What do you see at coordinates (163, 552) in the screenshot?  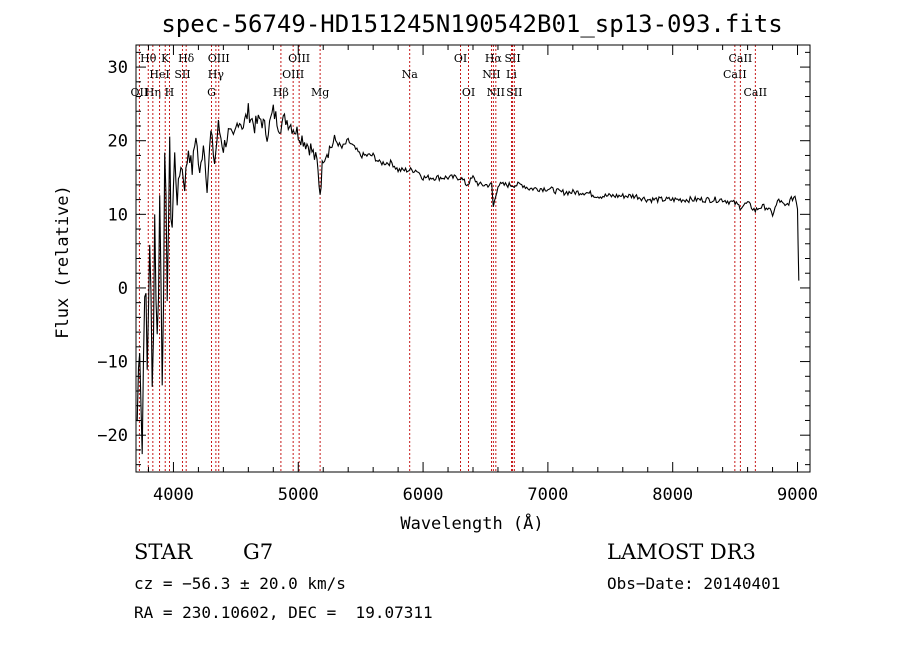 I see `class-label: STAR` at bounding box center [163, 552].